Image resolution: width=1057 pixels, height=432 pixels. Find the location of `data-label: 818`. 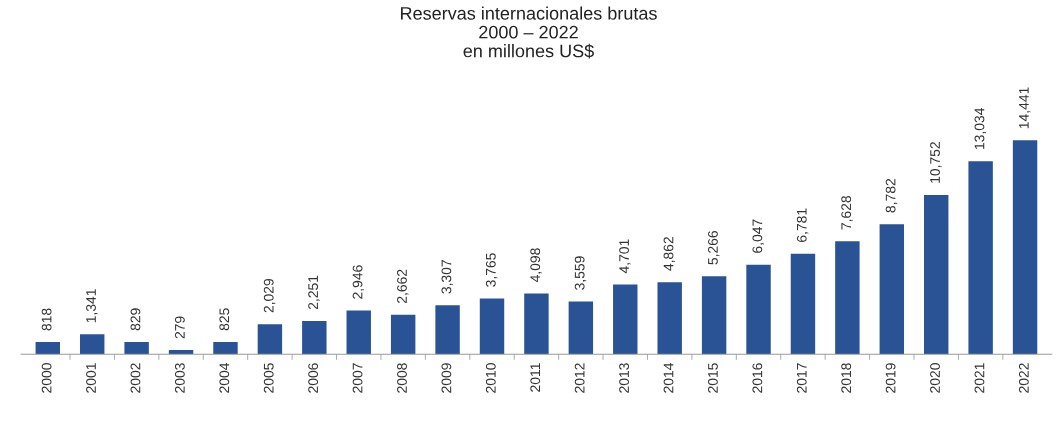

data-label: 818 is located at coordinates (46, 319).